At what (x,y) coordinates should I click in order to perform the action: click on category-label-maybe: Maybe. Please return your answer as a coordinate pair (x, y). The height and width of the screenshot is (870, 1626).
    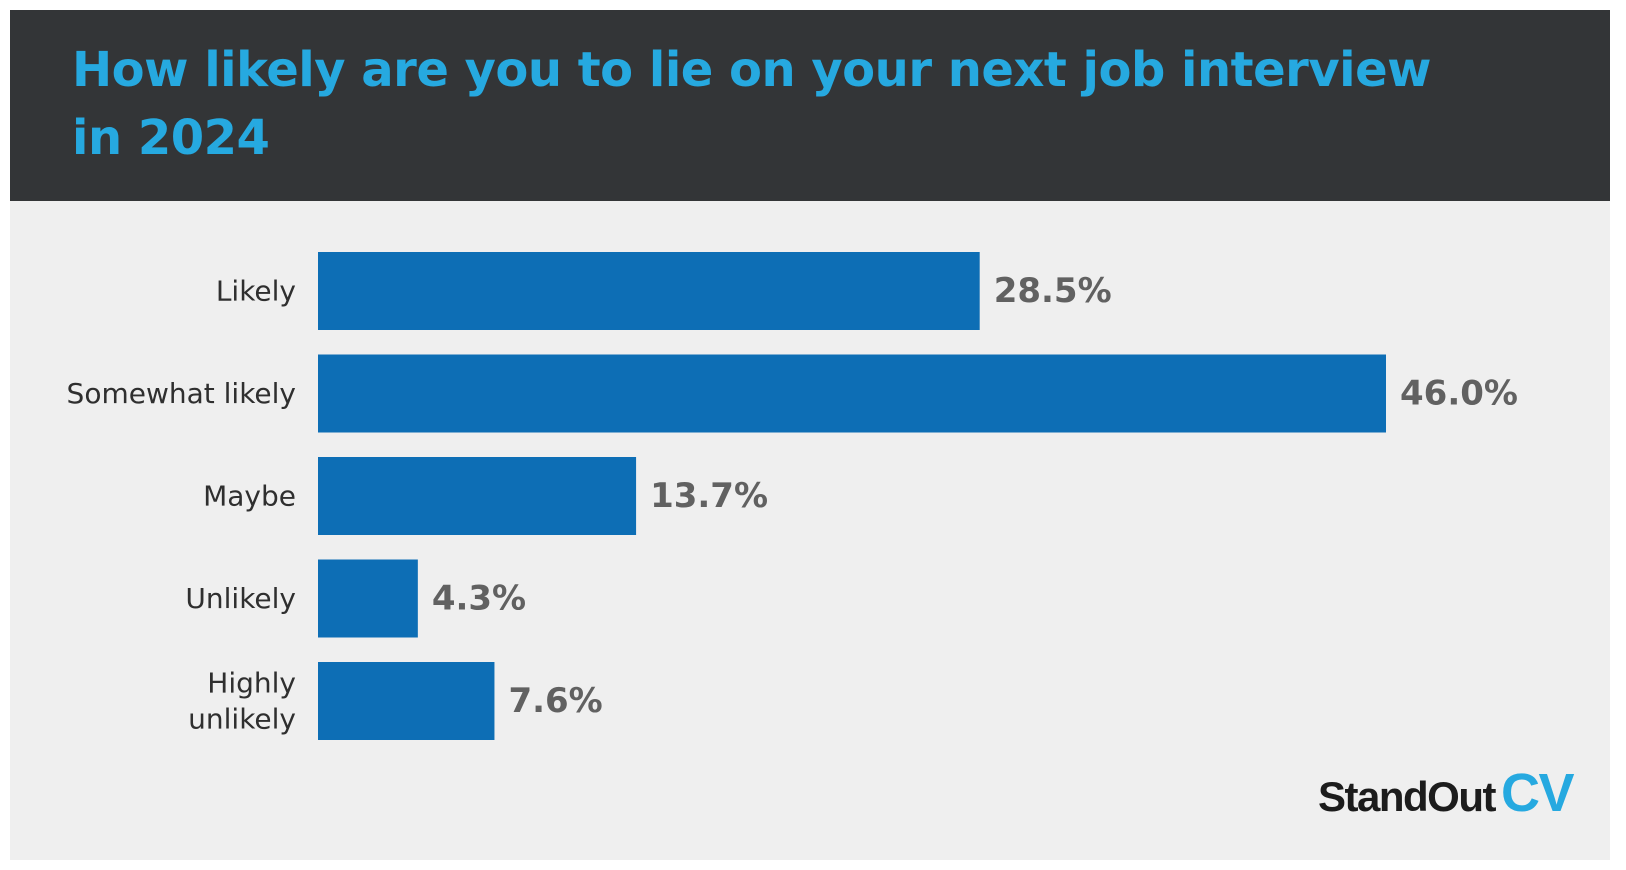
    Looking at the image, I should click on (249, 496).